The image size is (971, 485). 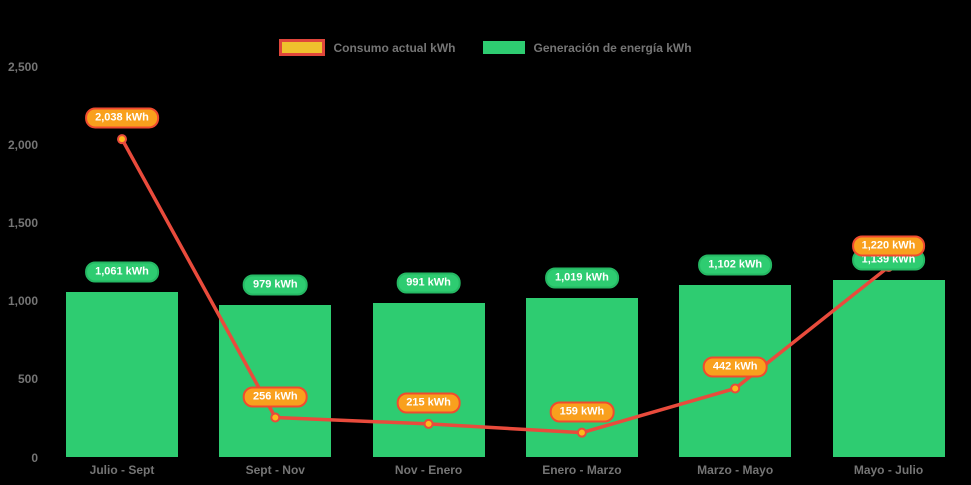 What do you see at coordinates (888, 470) in the screenshot?
I see `x-axis-label: Mayo - Julio` at bounding box center [888, 470].